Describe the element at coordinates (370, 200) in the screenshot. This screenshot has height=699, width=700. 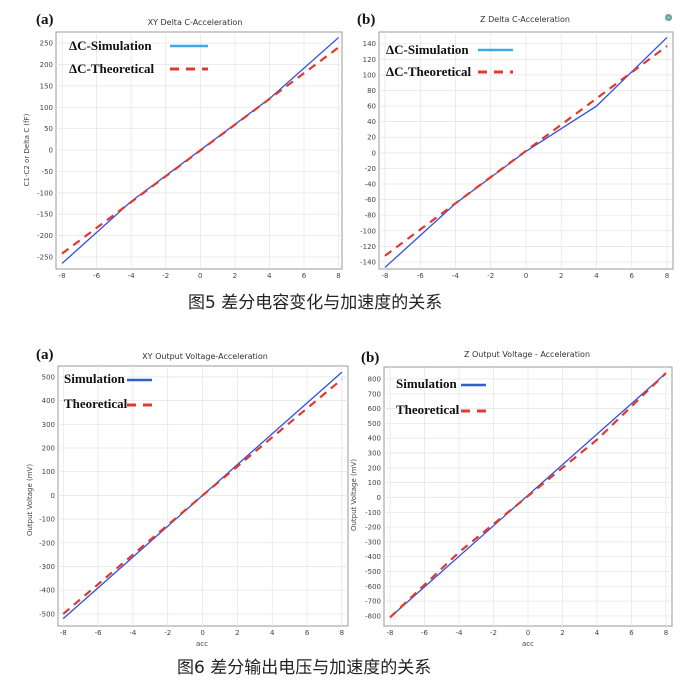
I see `y-tick-label: -60` at that location.